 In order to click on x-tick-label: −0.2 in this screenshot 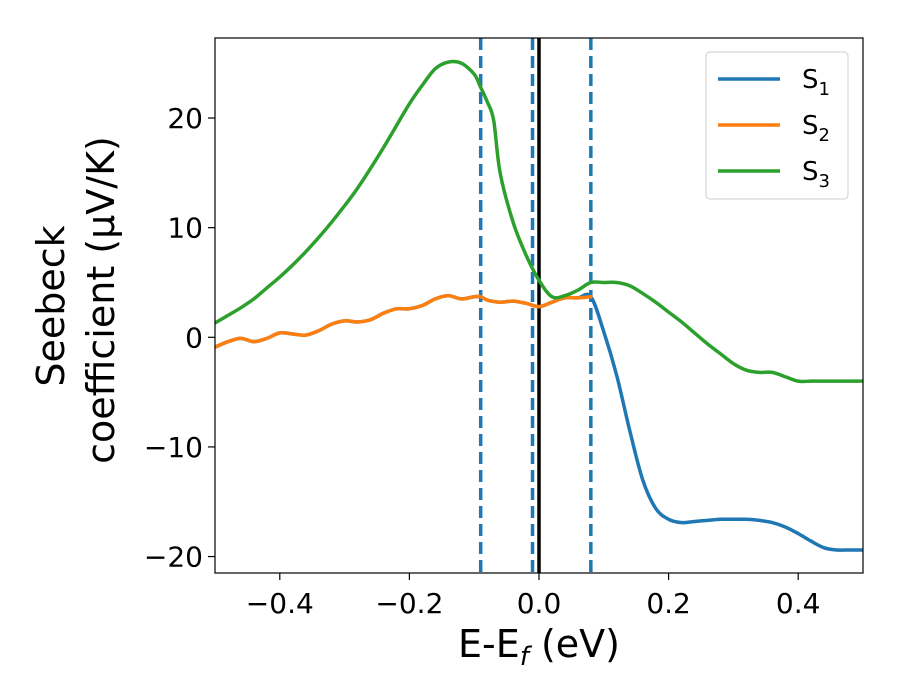, I will do `click(409, 603)`.